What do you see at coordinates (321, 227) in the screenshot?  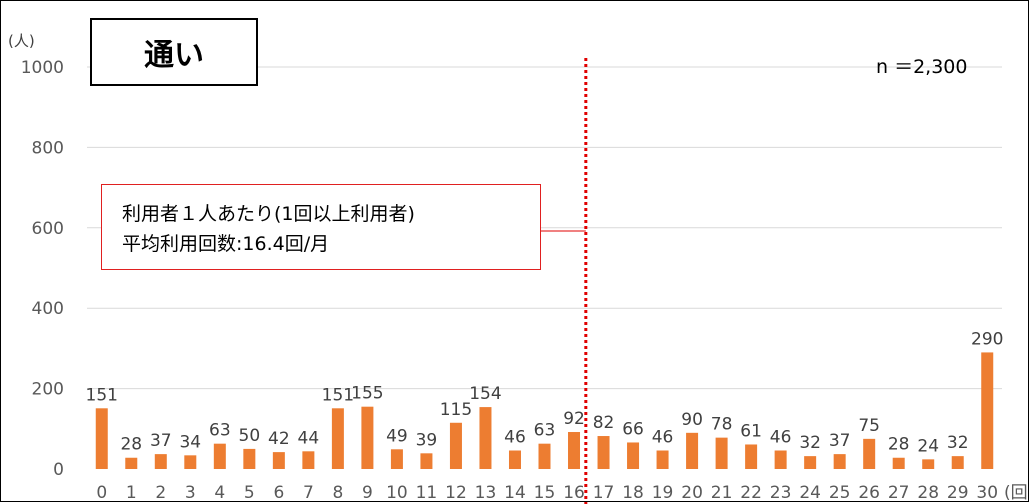 I see `average-annotation-box: 利用者１人あたり(1回以上利用者) 平均利用回数:16.4回/月` at bounding box center [321, 227].